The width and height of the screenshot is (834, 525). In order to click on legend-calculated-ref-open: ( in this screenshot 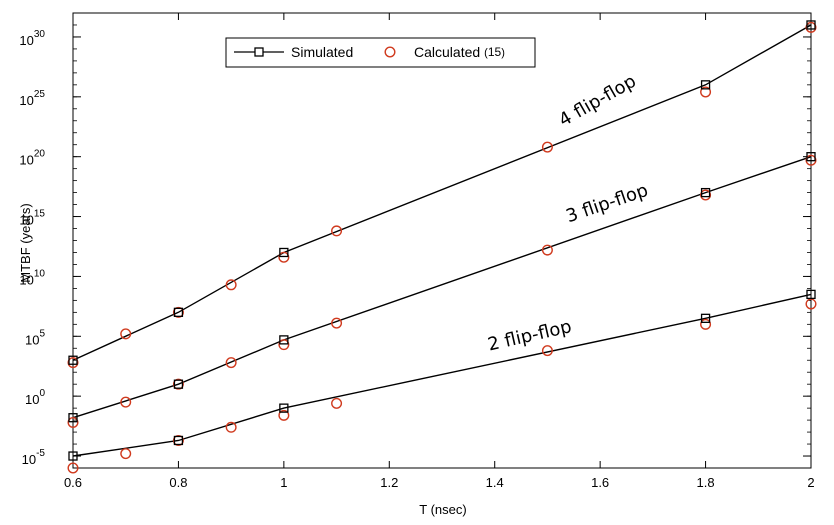, I will do `click(486, 53)`.